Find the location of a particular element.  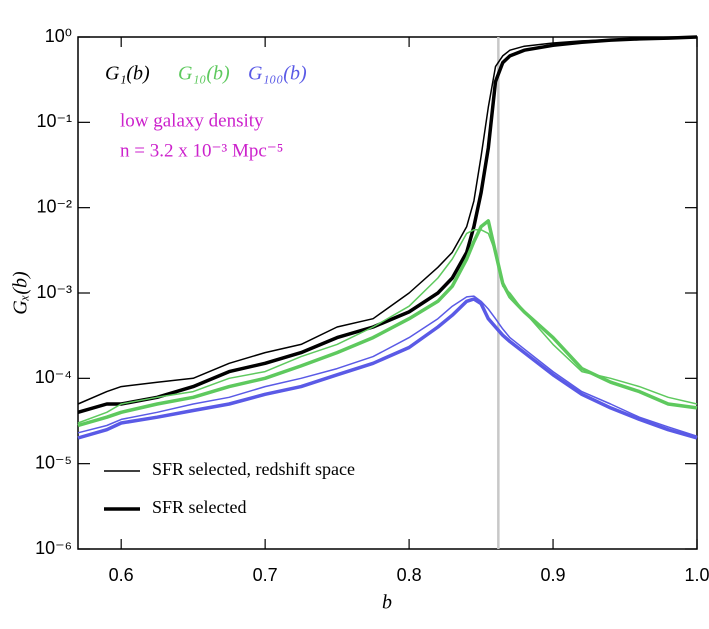

x-tick-label: 0.7 is located at coordinates (265, 575).